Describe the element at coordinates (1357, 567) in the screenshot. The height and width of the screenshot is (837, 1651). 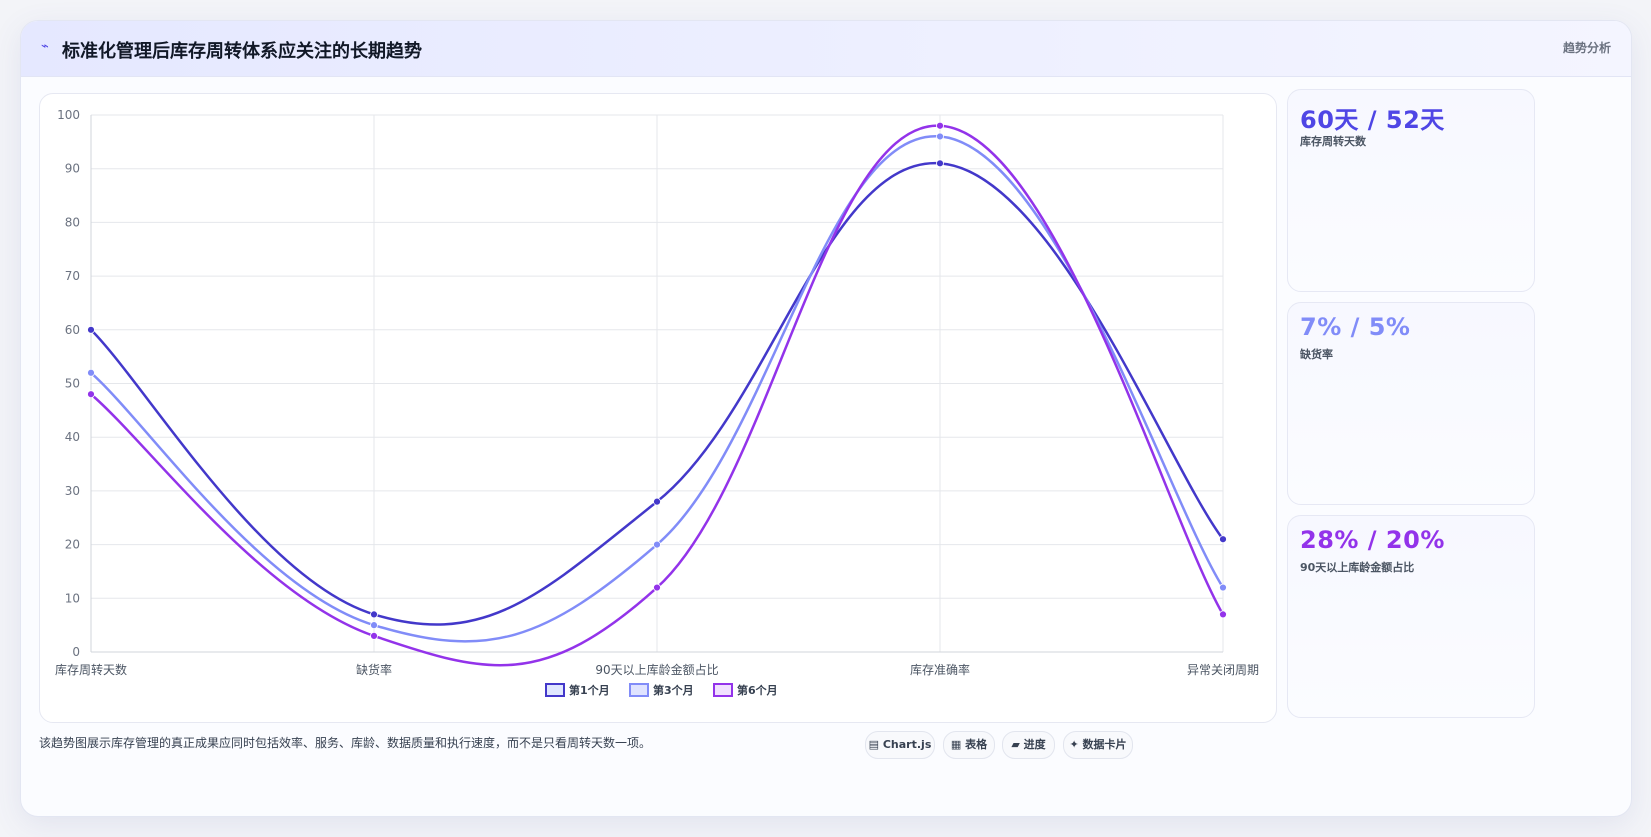
I see `kpi-label: 90天以上库龄金额占比` at that location.